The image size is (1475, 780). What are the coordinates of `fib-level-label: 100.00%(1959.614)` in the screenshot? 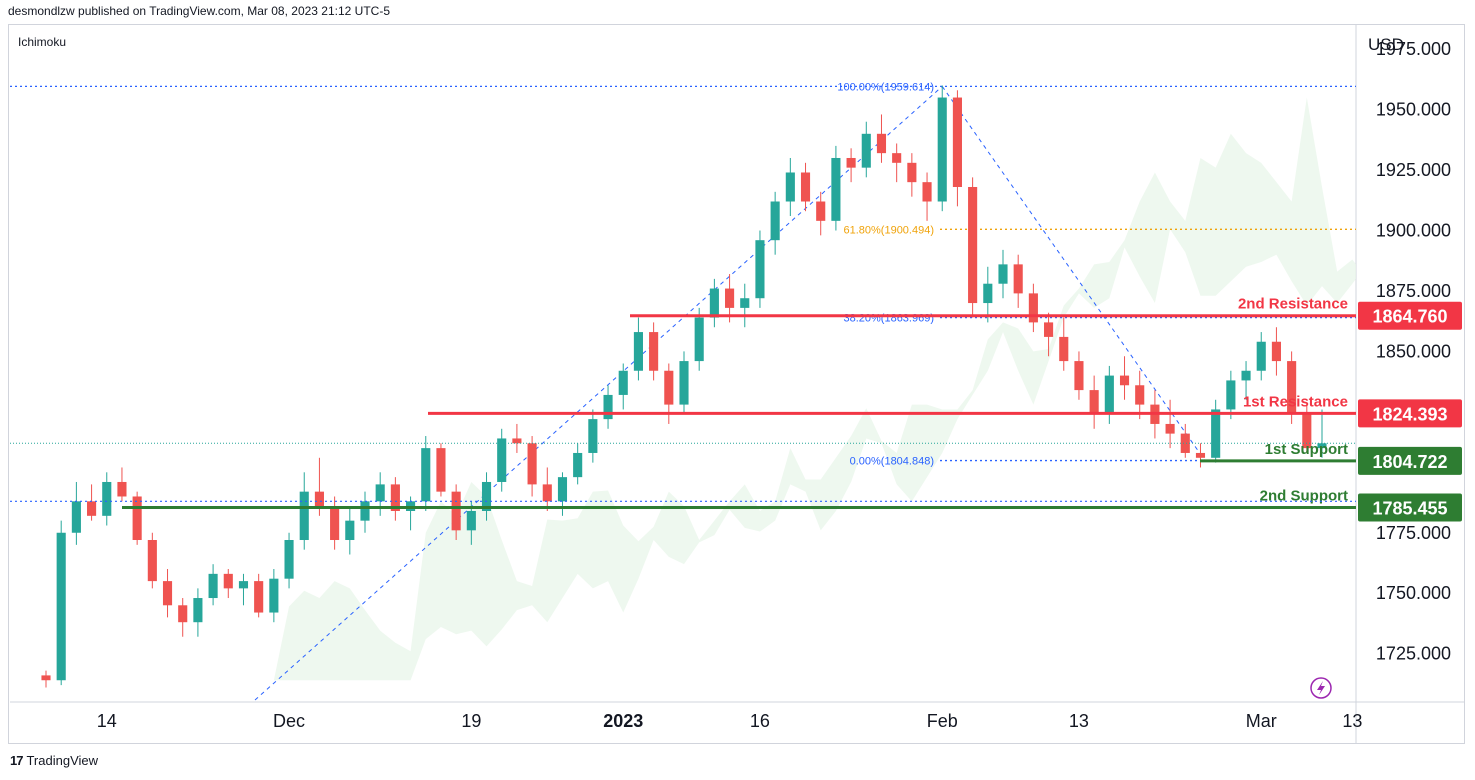 It's located at (885, 87).